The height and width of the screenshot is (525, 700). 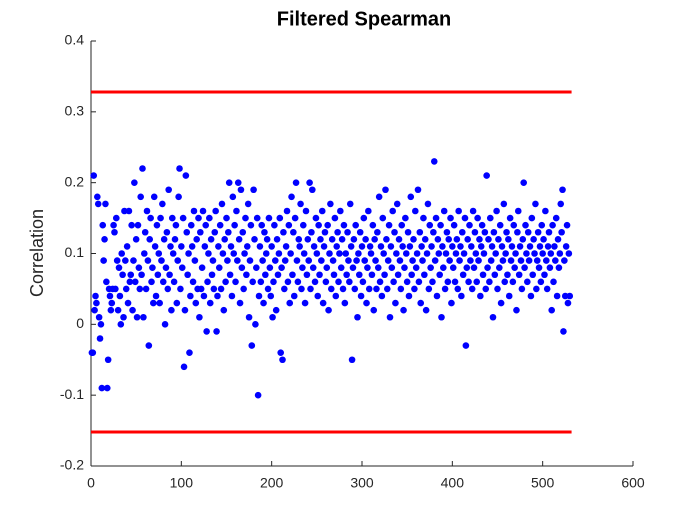 What do you see at coordinates (75, 252) in the screenshot?
I see `y-tick-label: 0.1` at bounding box center [75, 252].